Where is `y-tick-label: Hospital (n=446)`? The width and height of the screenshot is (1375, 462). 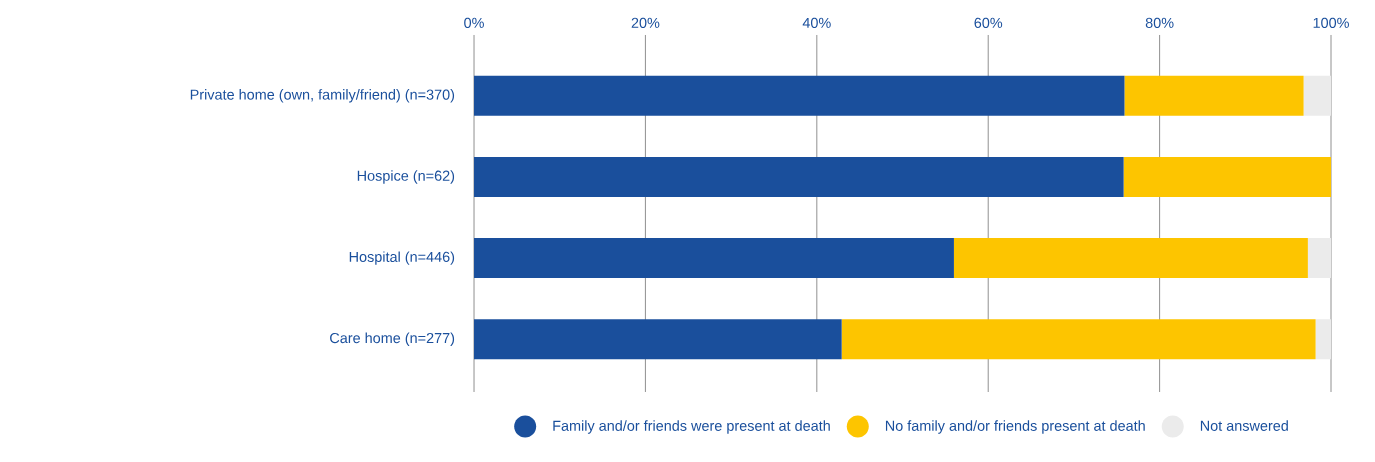 y-tick-label: Hospital (n=446) is located at coordinates (402, 258).